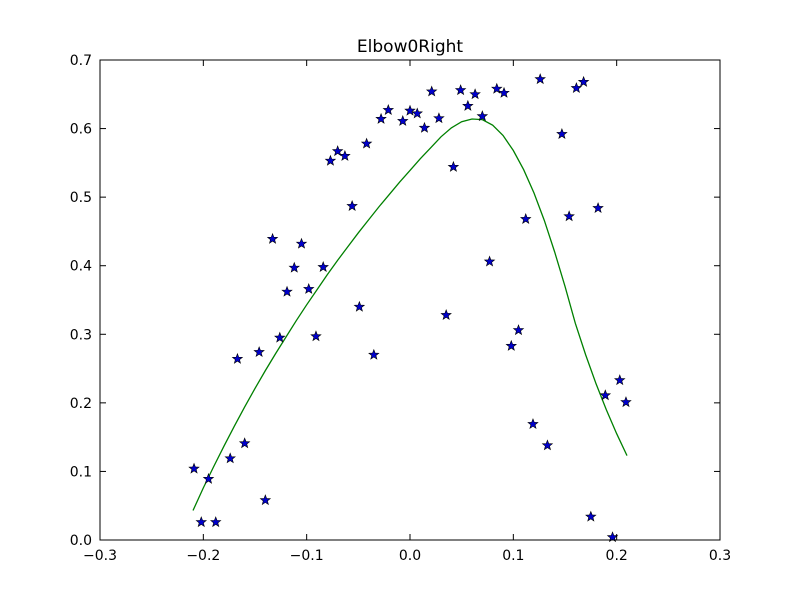 The image size is (800, 600). I want to click on chart-title: Elbow0Right, so click(410, 47).